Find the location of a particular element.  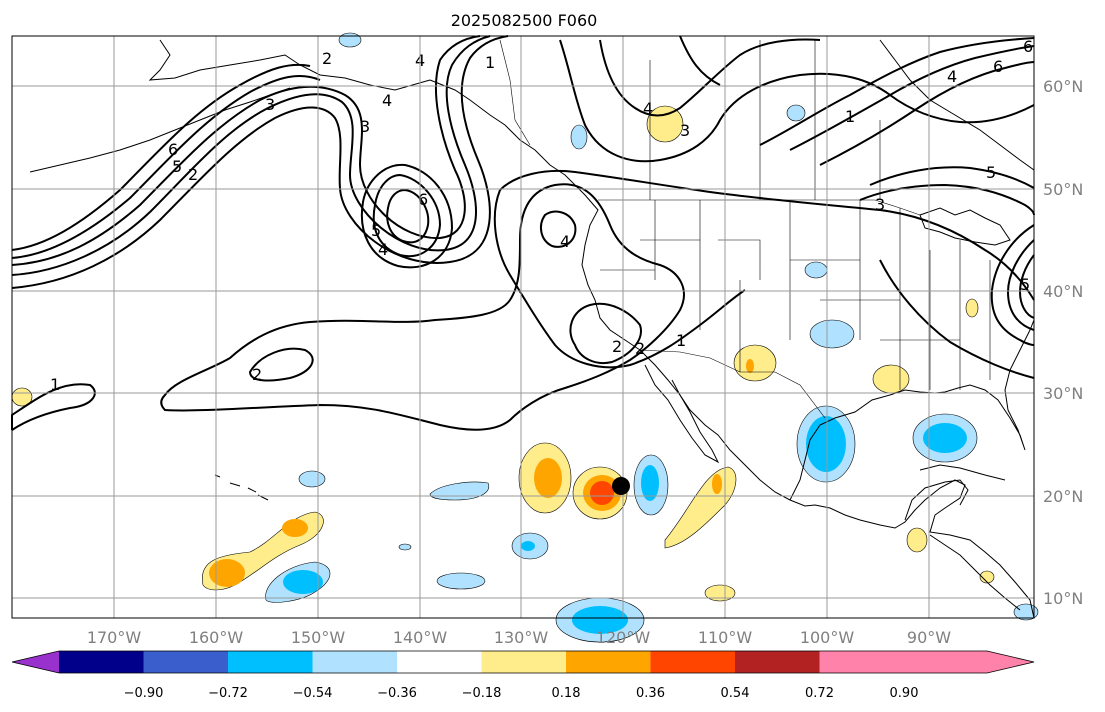

lon-label: 100°W is located at coordinates (827, 637).